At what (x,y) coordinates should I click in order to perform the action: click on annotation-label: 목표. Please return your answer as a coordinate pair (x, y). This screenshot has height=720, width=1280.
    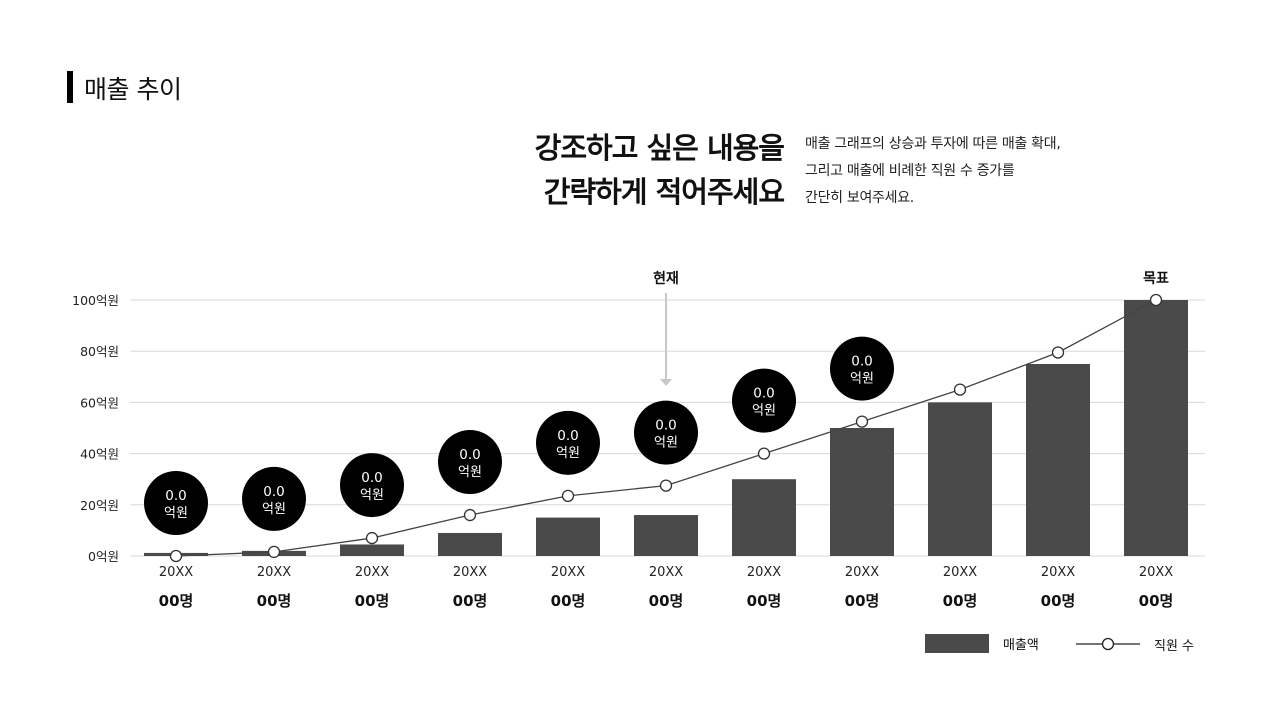
    Looking at the image, I should click on (1156, 279).